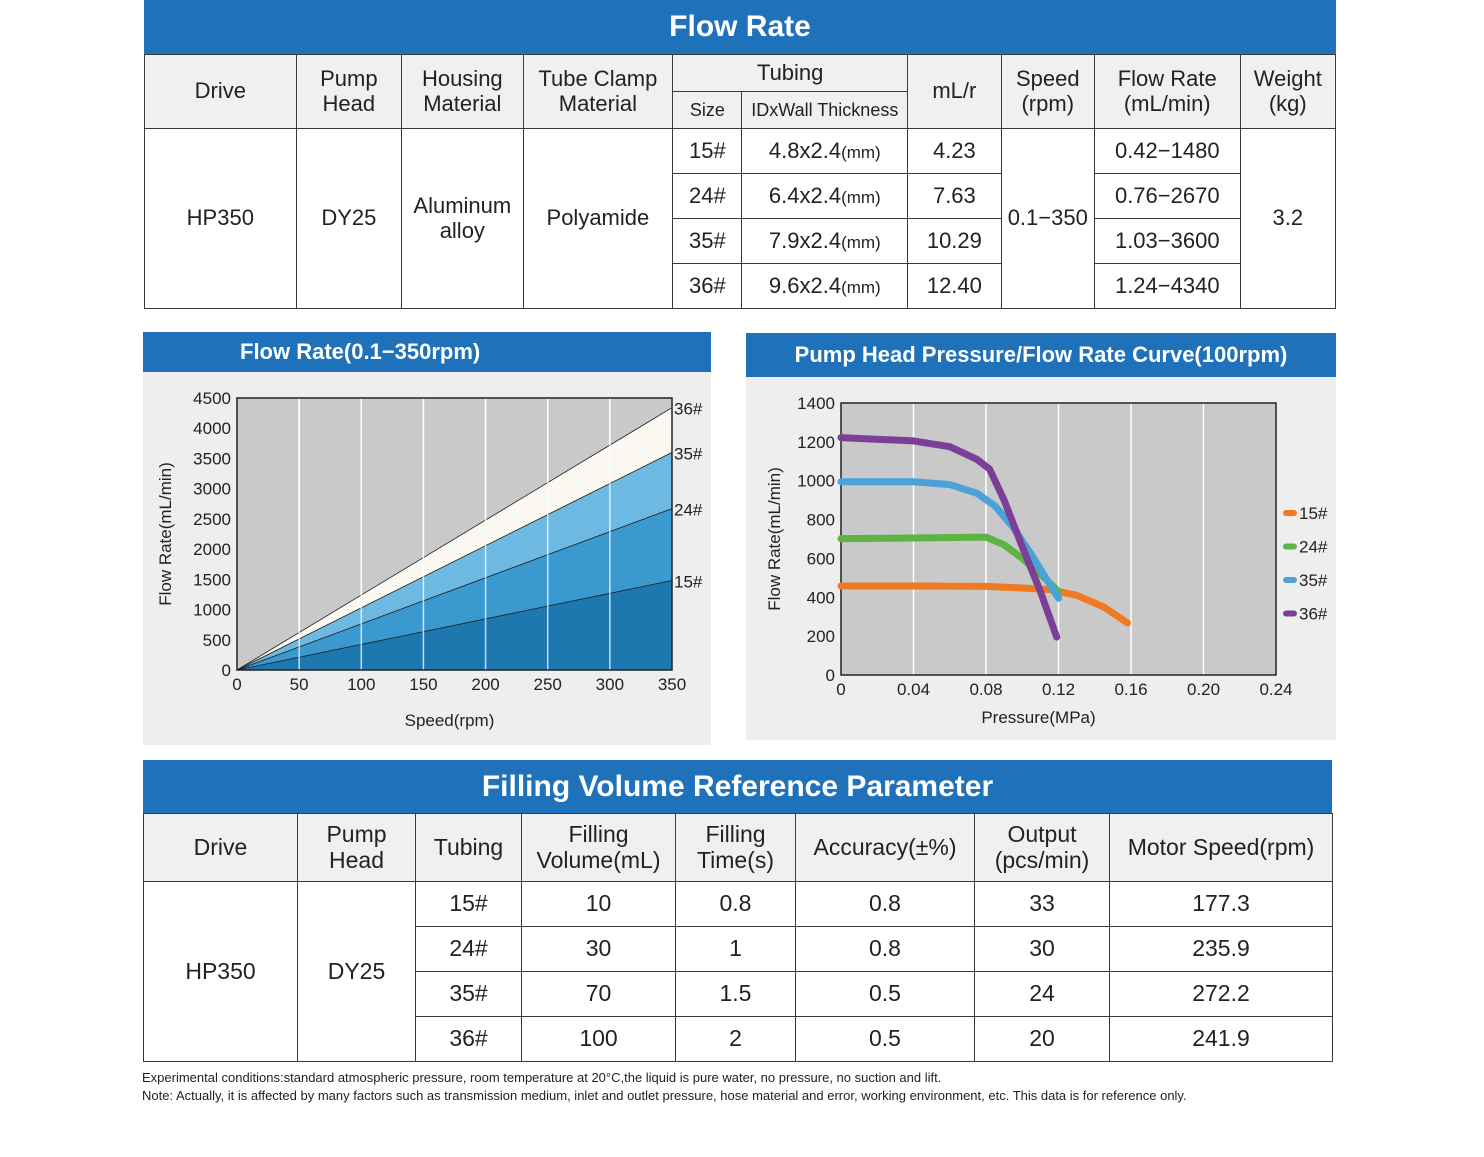  I want to click on cell-motor-speed: 241.9, so click(1221, 1039).